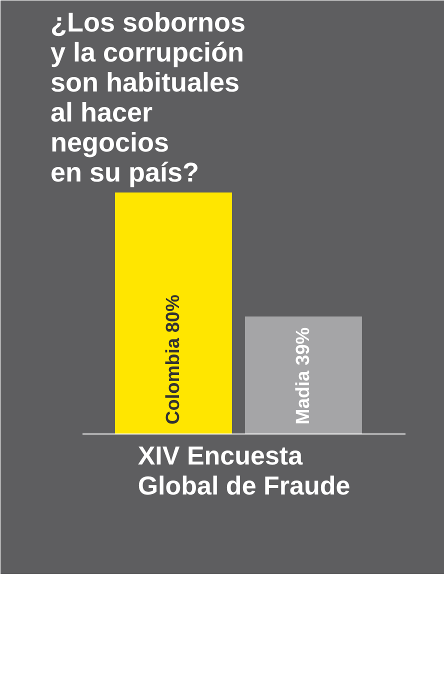  What do you see at coordinates (148, 98) in the screenshot?
I see `chart-title: ¿Los sobornos y la corrupción son habituales al hacer negocios en su país?` at bounding box center [148, 98].